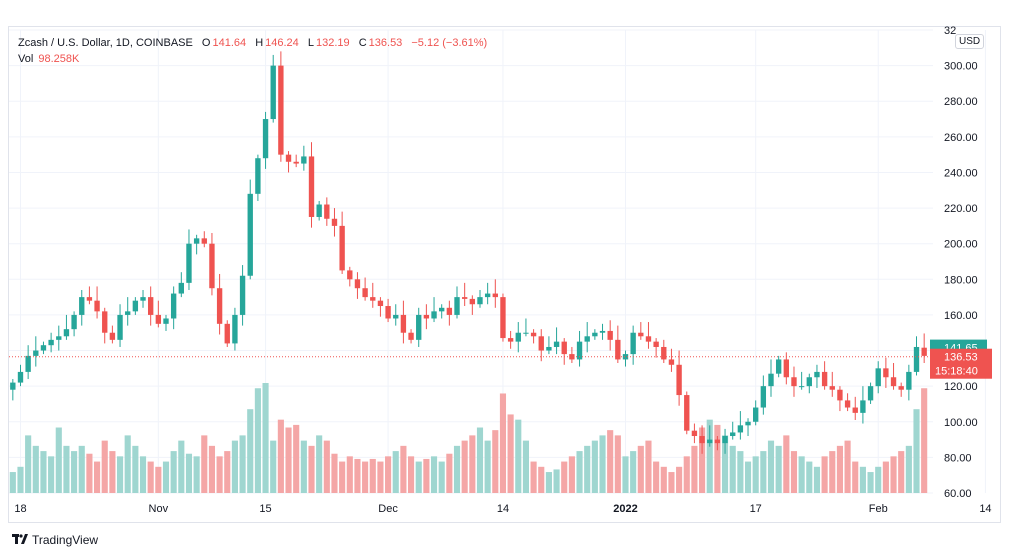 The width and height of the screenshot is (1012, 558). I want to click on currency-button: USD, so click(970, 41).